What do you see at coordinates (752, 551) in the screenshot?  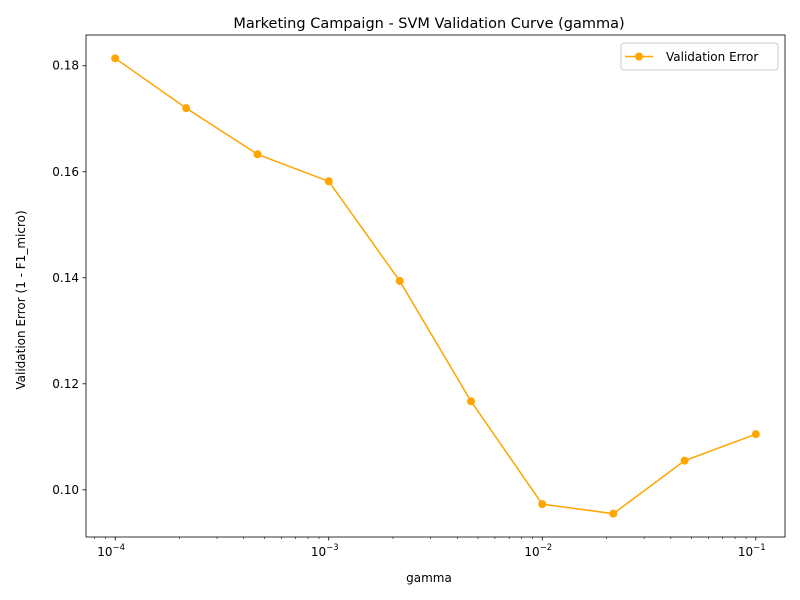 I see `x-tick-label: 10⁻¹` at bounding box center [752, 551].